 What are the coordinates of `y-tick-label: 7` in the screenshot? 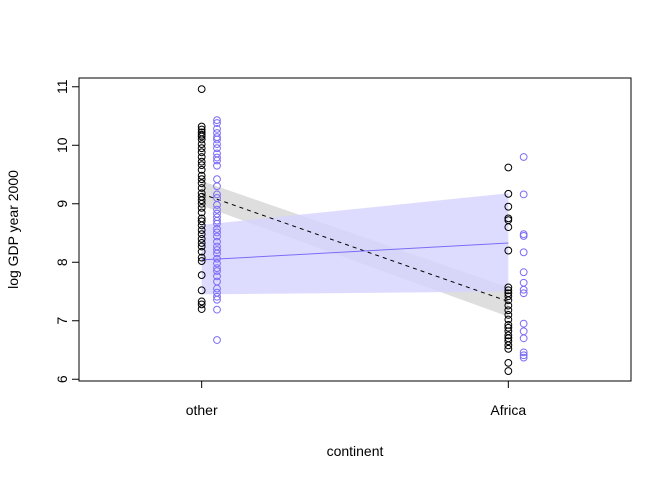 It's located at (62, 321).